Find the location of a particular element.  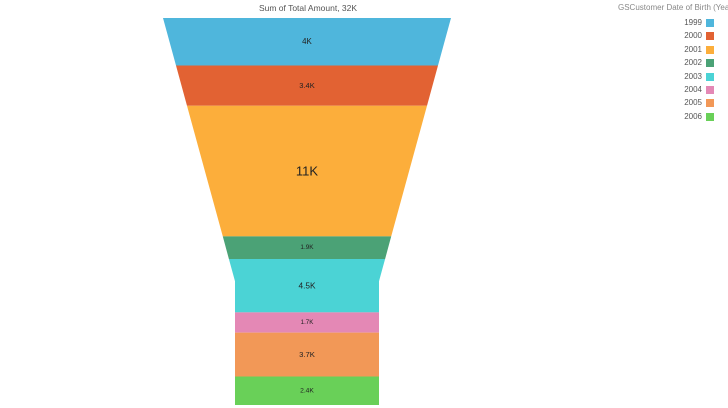

legend-label-2003: 2003 is located at coordinates (693, 76).